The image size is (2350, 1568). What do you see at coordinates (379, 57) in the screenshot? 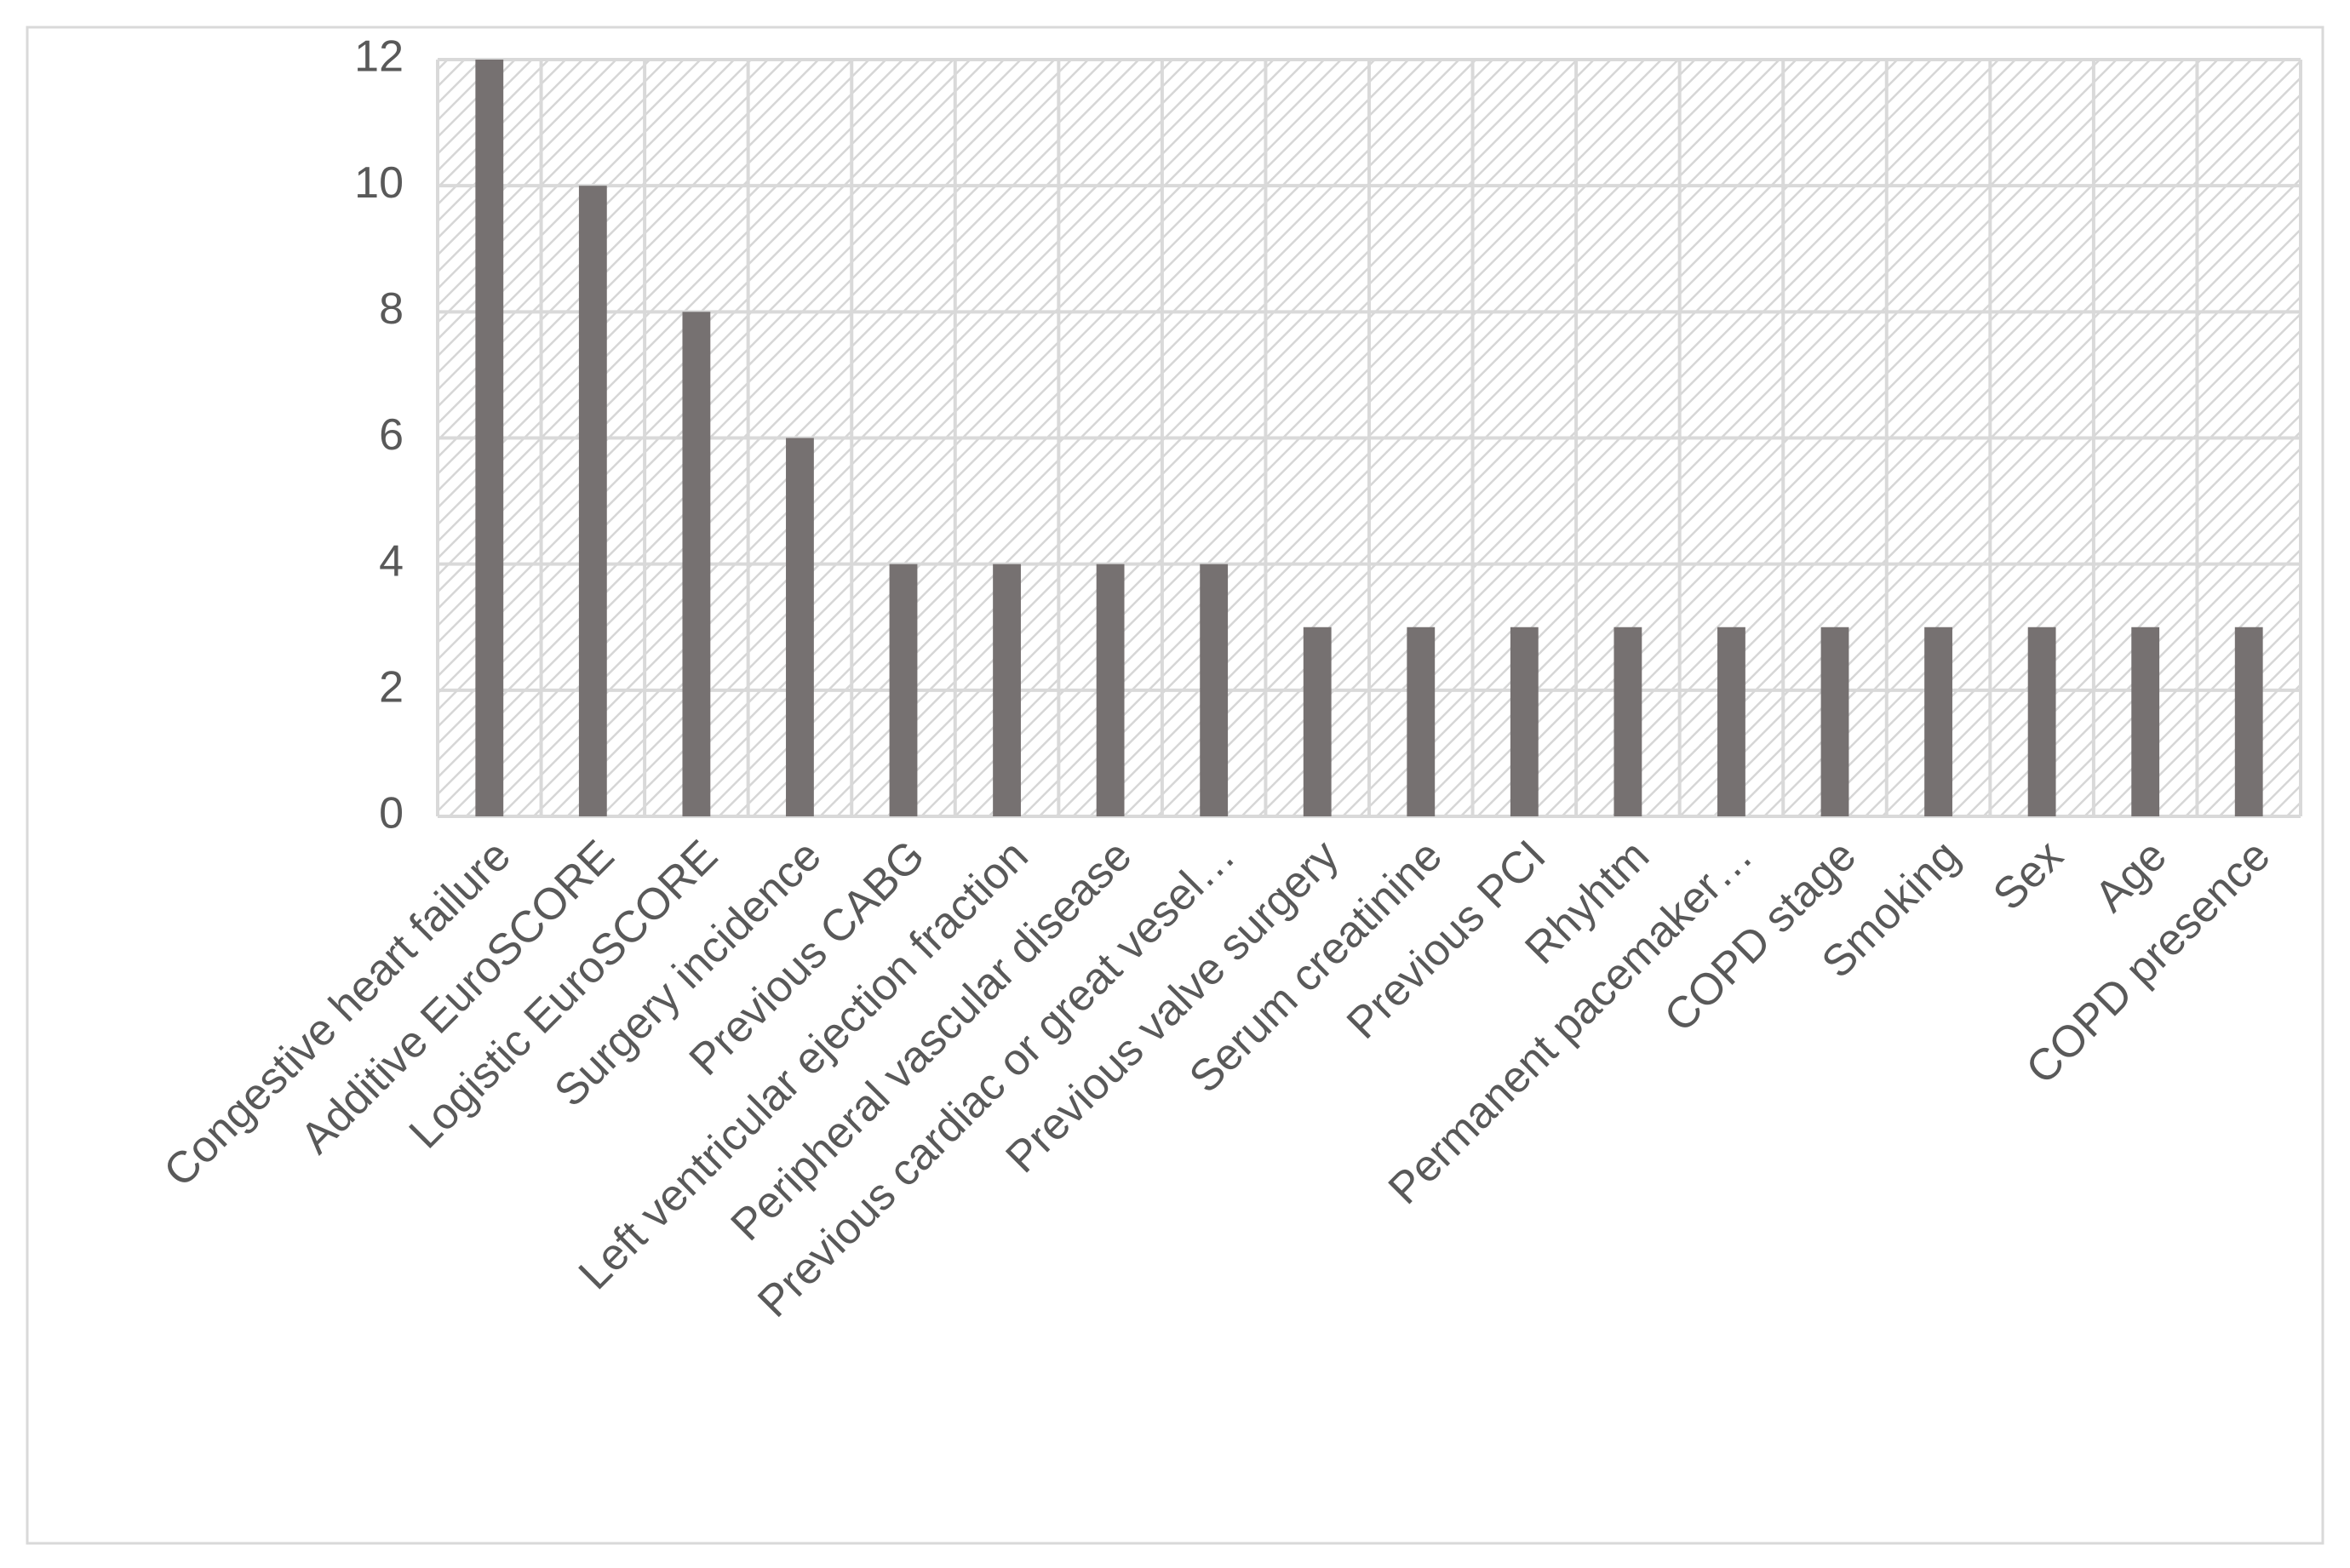
I see `y-tick-label: 12` at bounding box center [379, 57].